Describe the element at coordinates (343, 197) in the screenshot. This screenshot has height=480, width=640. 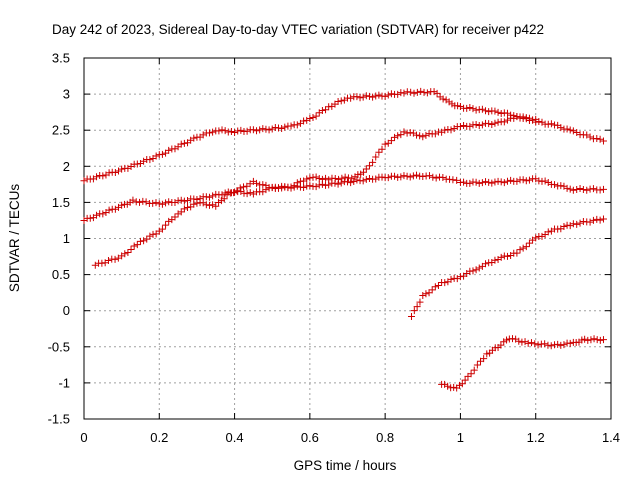
I see `series-sat-b` at that location.